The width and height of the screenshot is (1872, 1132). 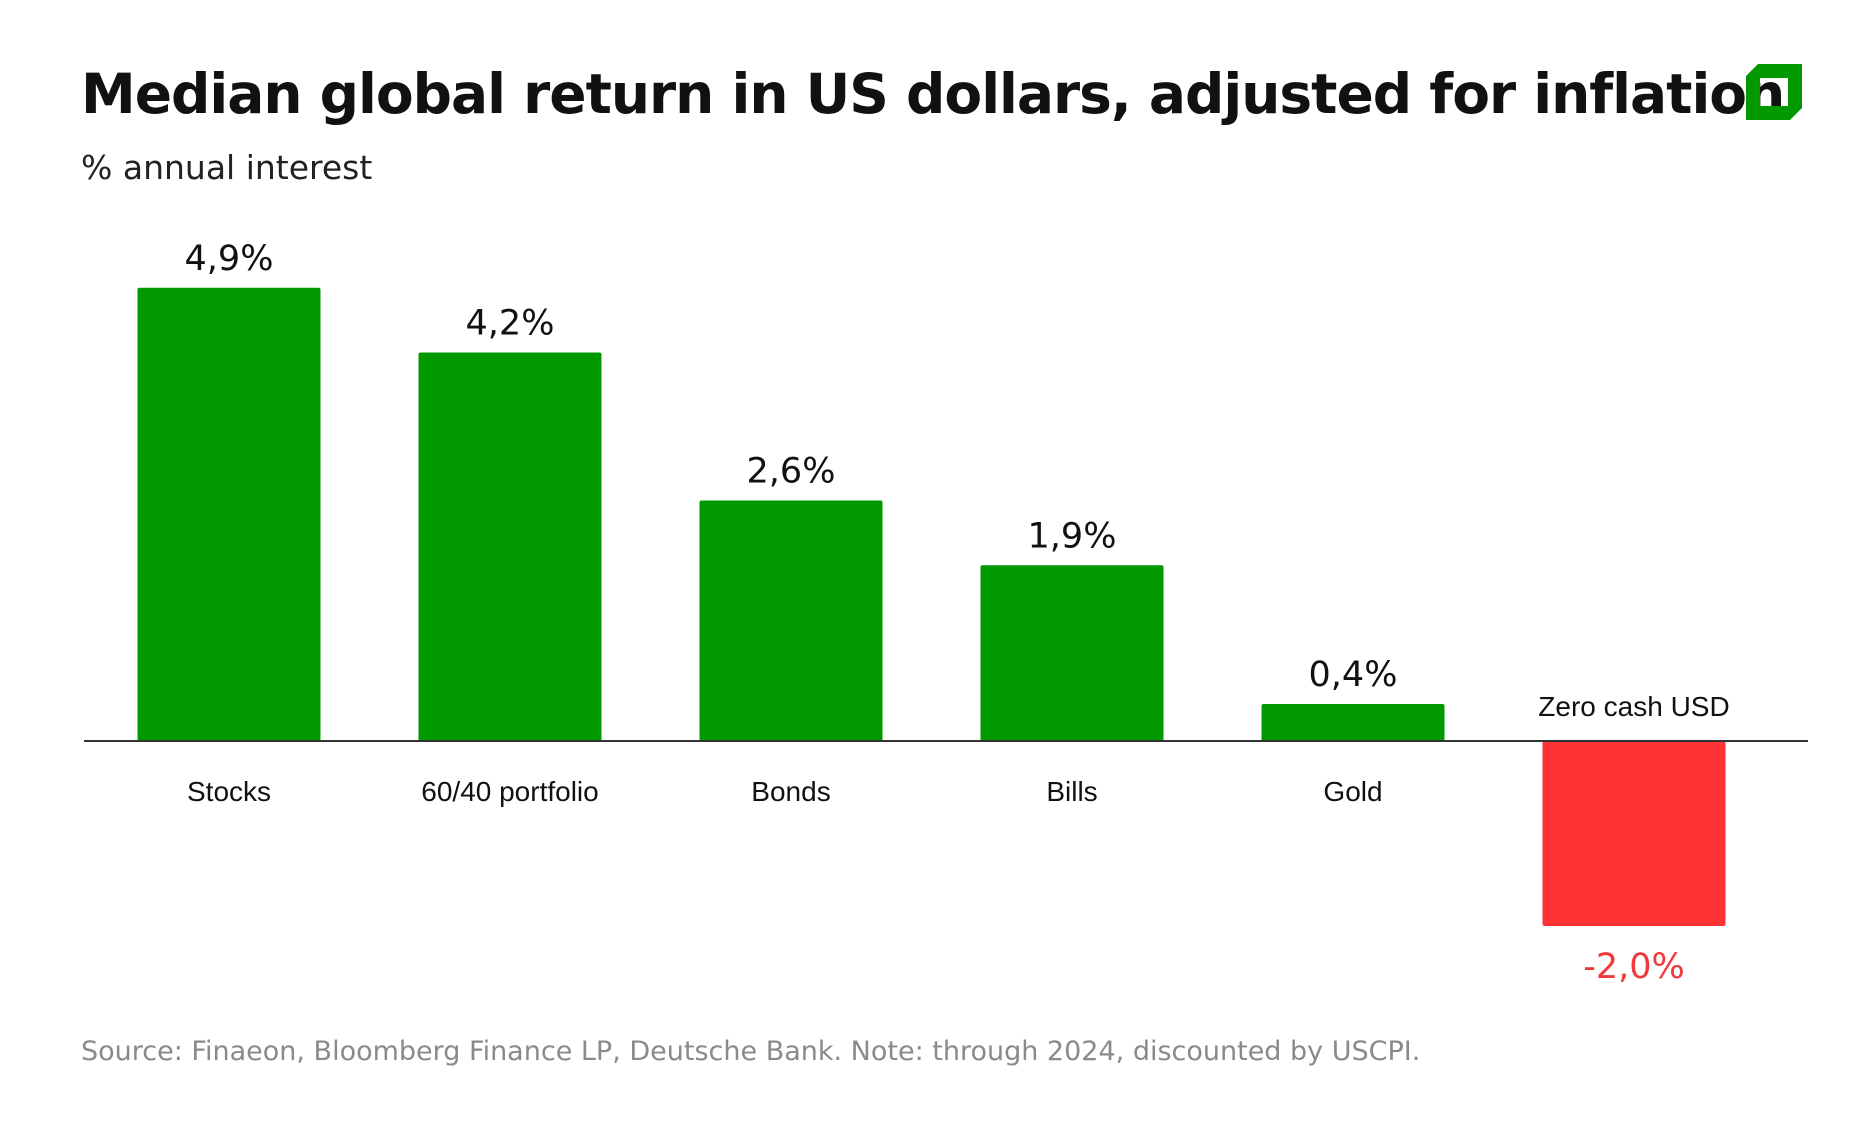 What do you see at coordinates (510, 324) in the screenshot?
I see `data-label: 4,2%` at bounding box center [510, 324].